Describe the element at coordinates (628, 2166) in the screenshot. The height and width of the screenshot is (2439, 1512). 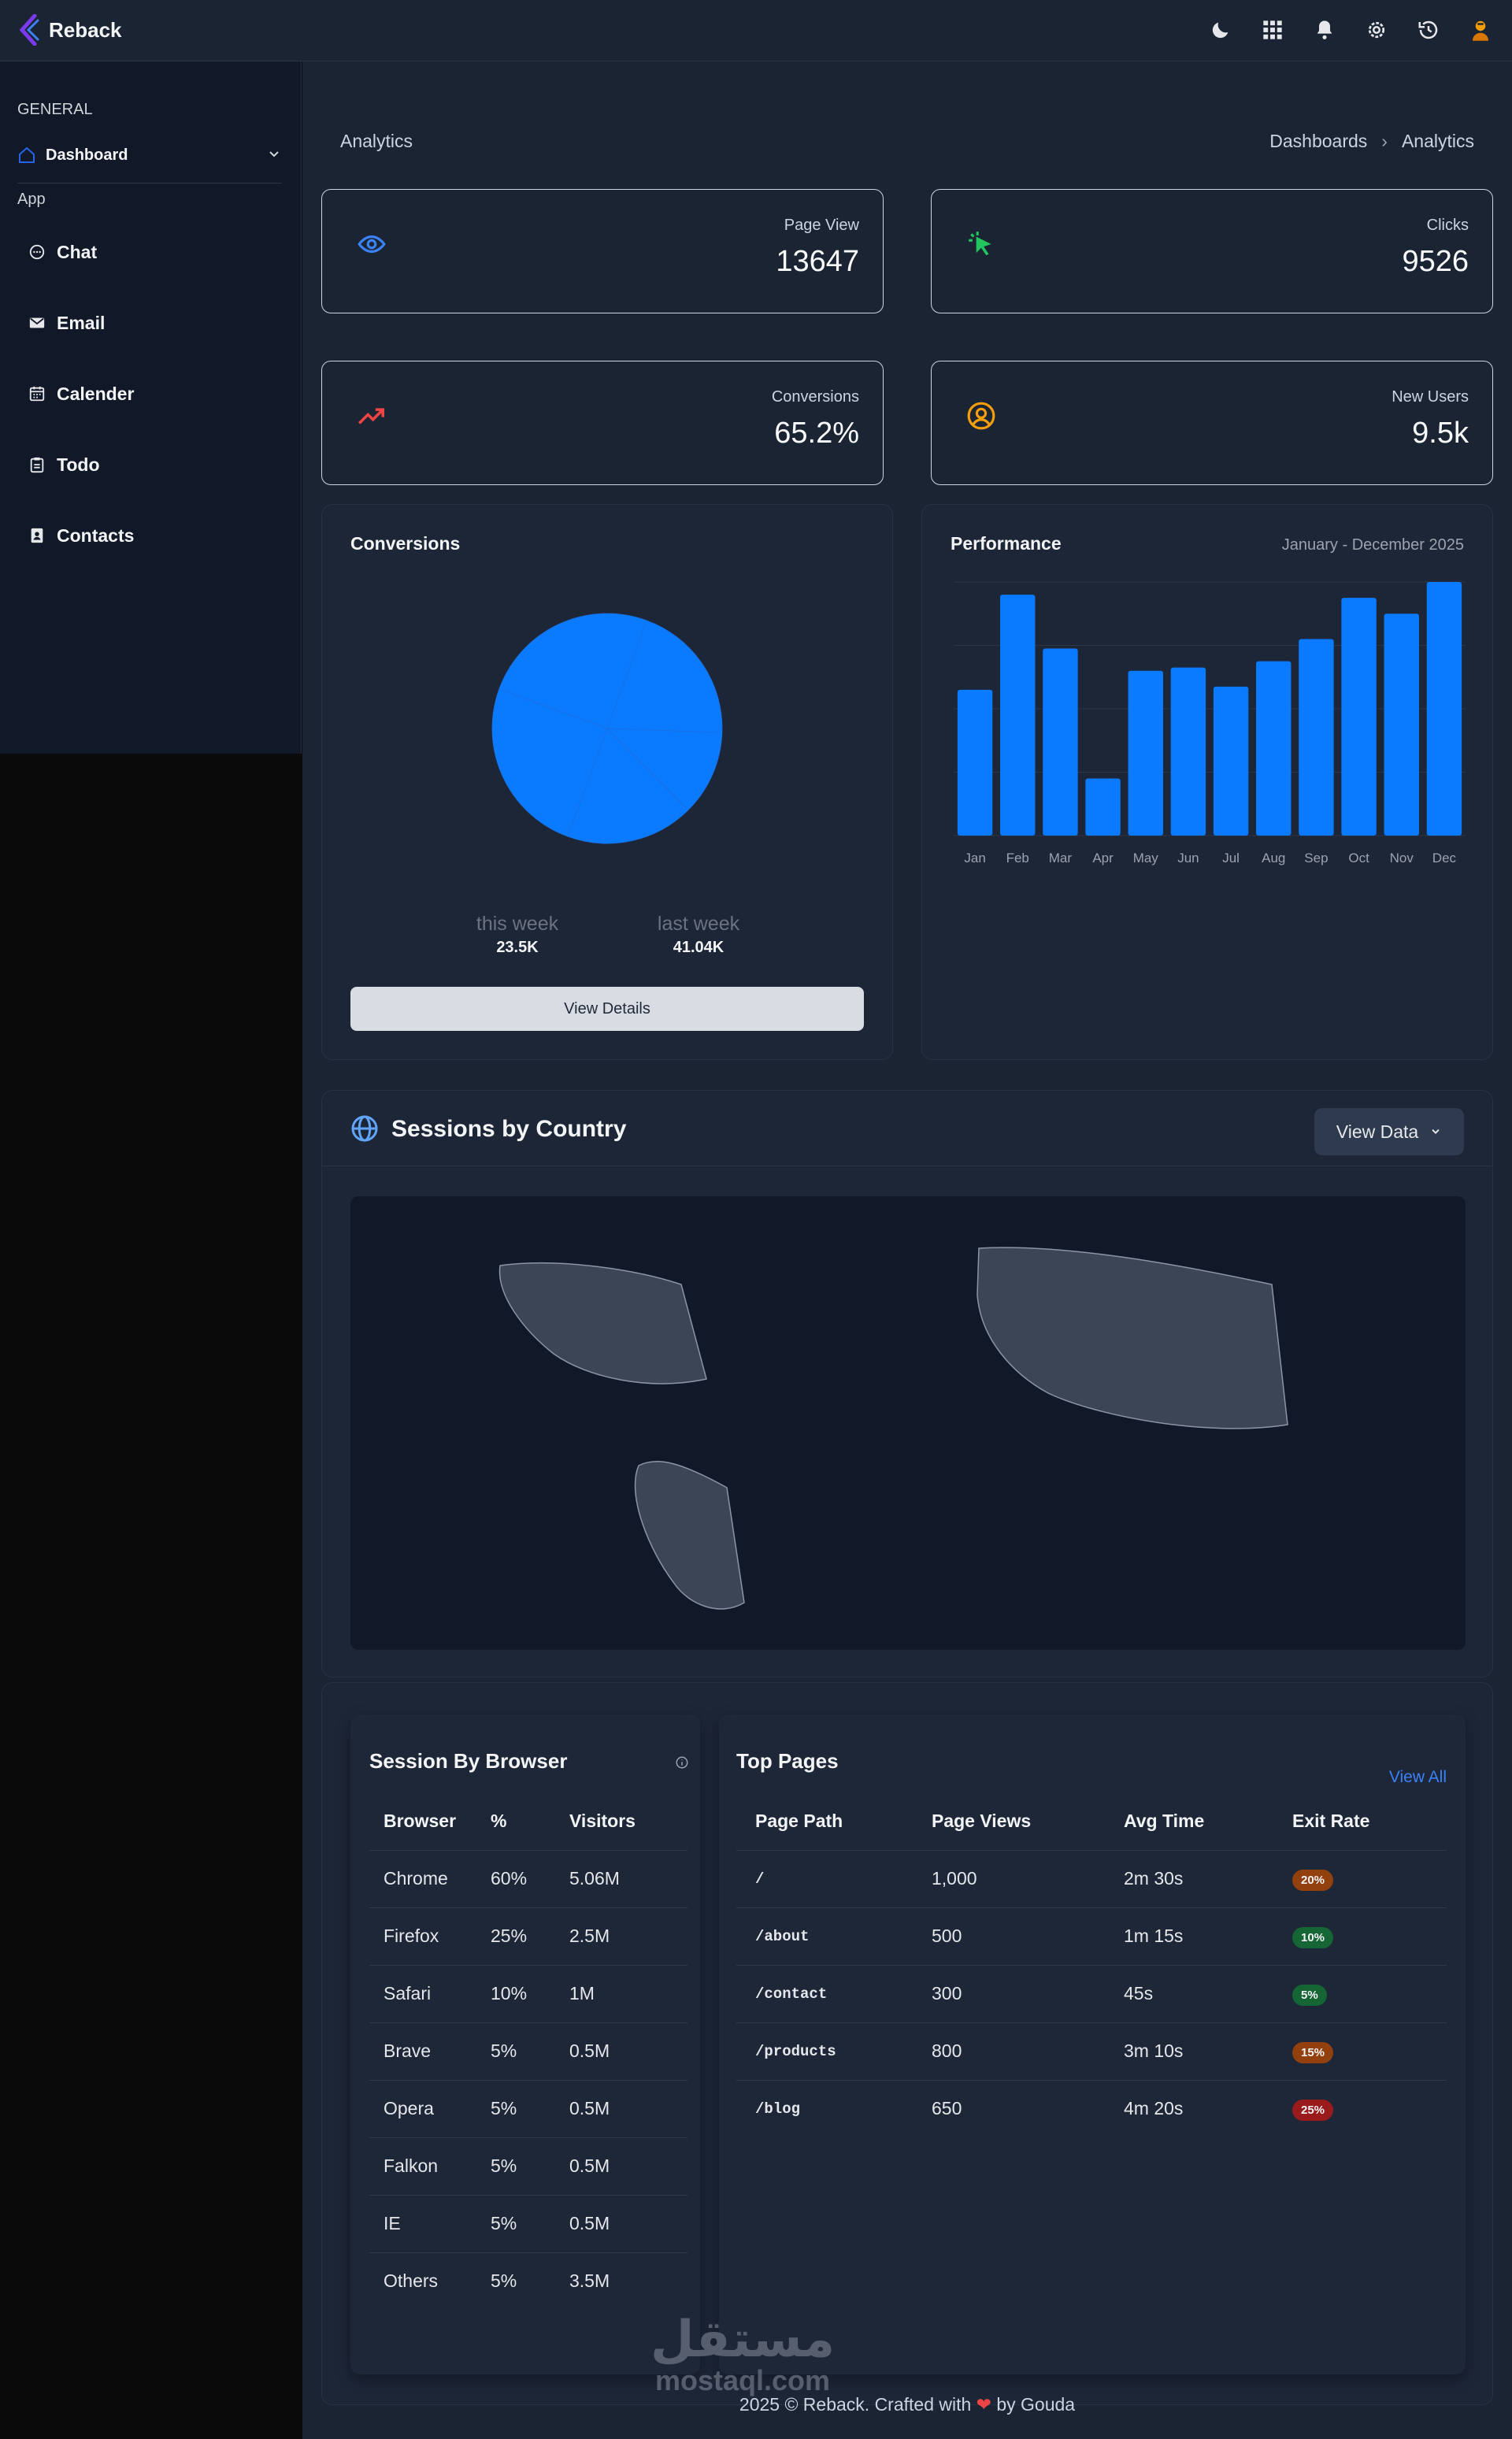
I see `visitors-cell: 0.5M` at that location.